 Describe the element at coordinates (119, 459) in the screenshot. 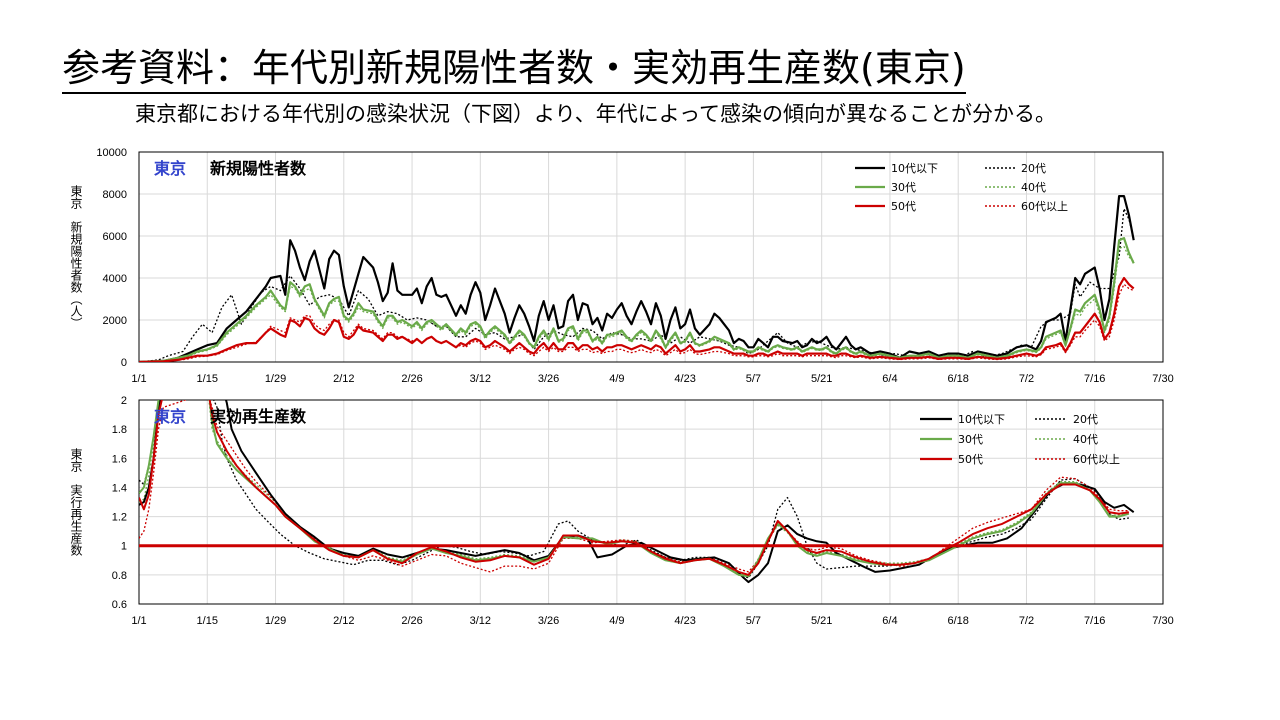

I see `y-tick-label: 1.6` at that location.